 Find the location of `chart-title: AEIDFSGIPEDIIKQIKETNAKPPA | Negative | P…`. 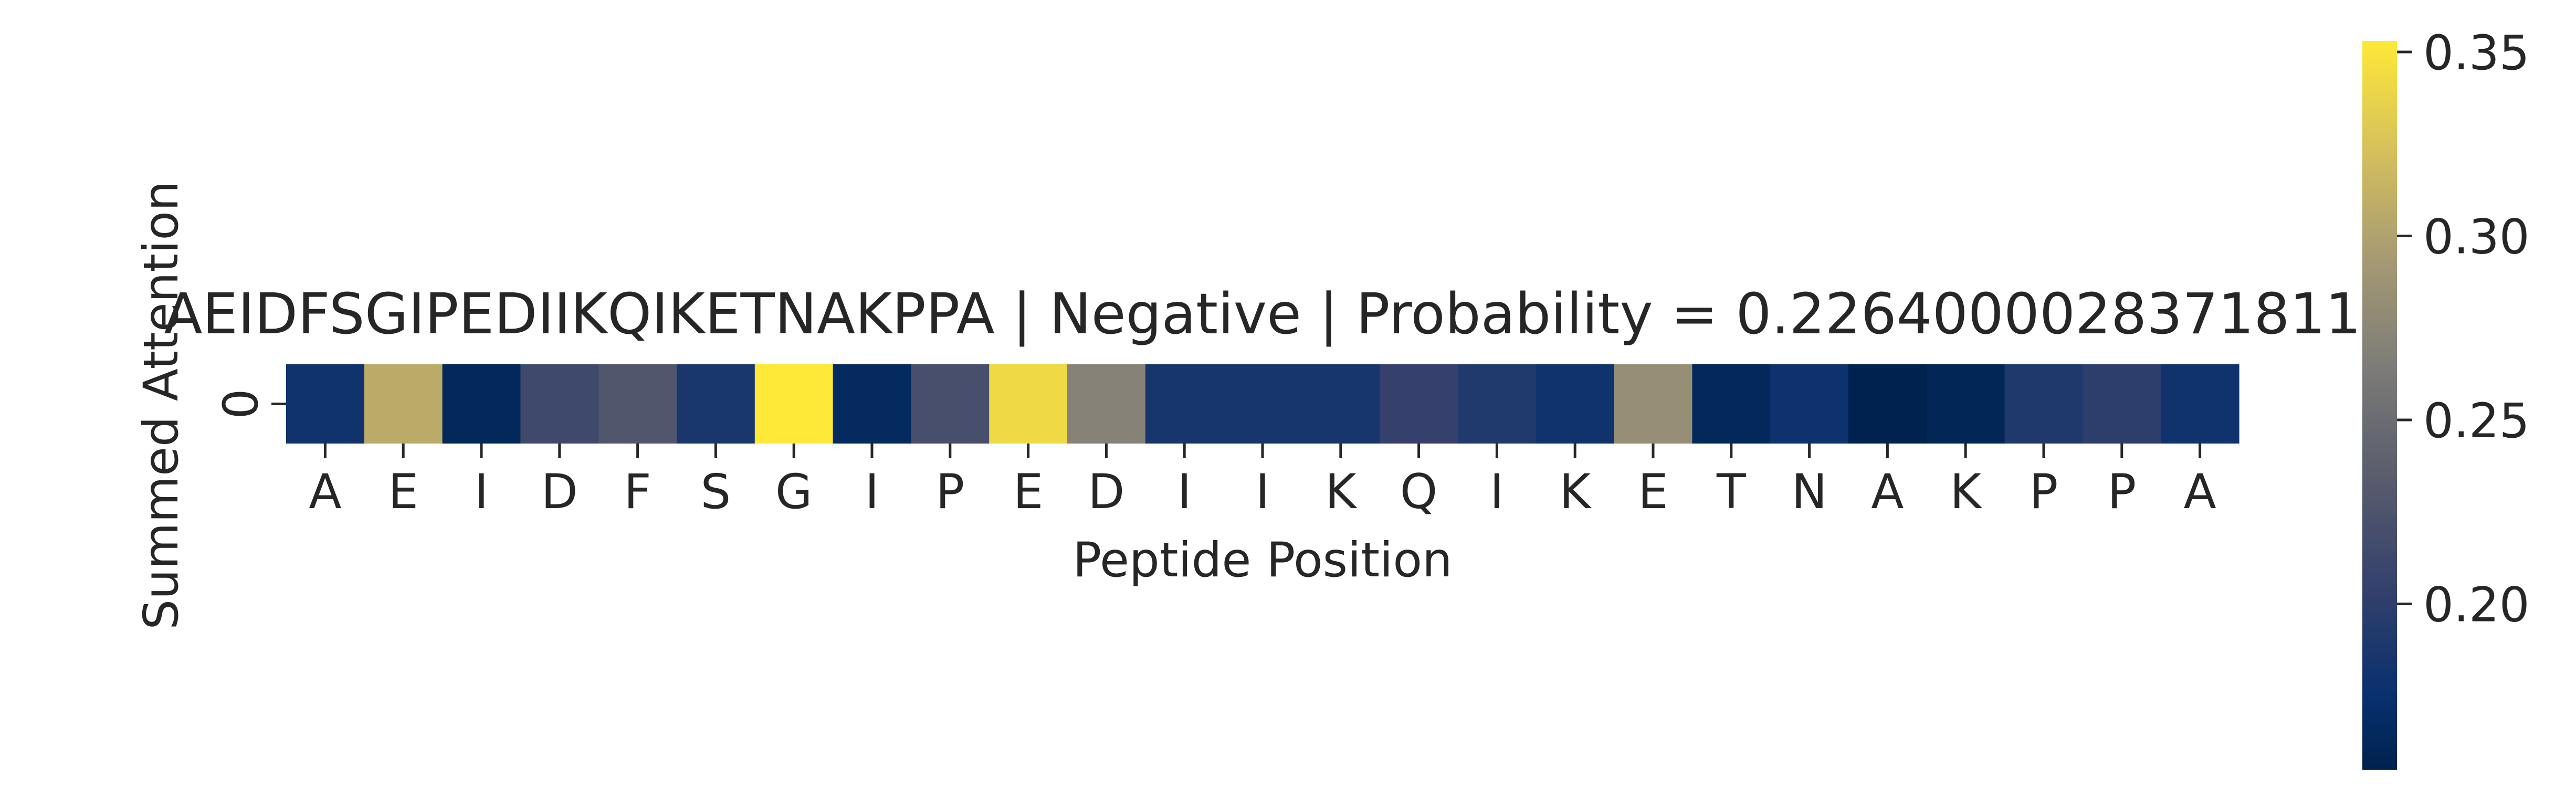

chart-title: AEIDFSGIPEDIIKQIKETNAKPPA | Negative | P… is located at coordinates (1262, 314).